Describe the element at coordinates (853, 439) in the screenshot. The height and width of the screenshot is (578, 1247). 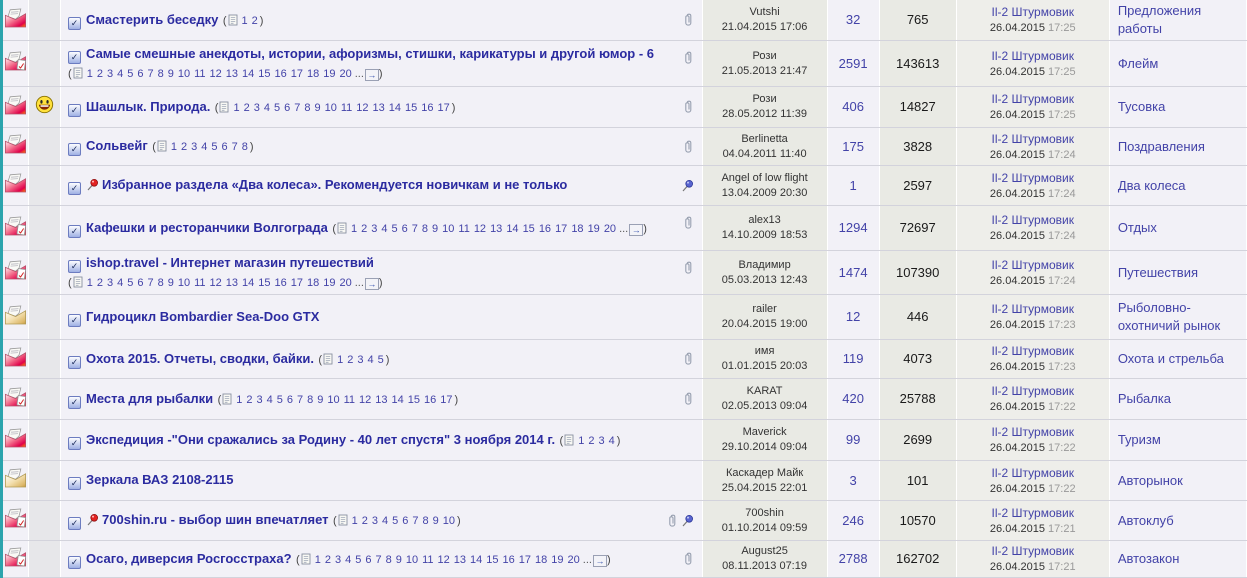
I see `replies-count: 99` at that location.